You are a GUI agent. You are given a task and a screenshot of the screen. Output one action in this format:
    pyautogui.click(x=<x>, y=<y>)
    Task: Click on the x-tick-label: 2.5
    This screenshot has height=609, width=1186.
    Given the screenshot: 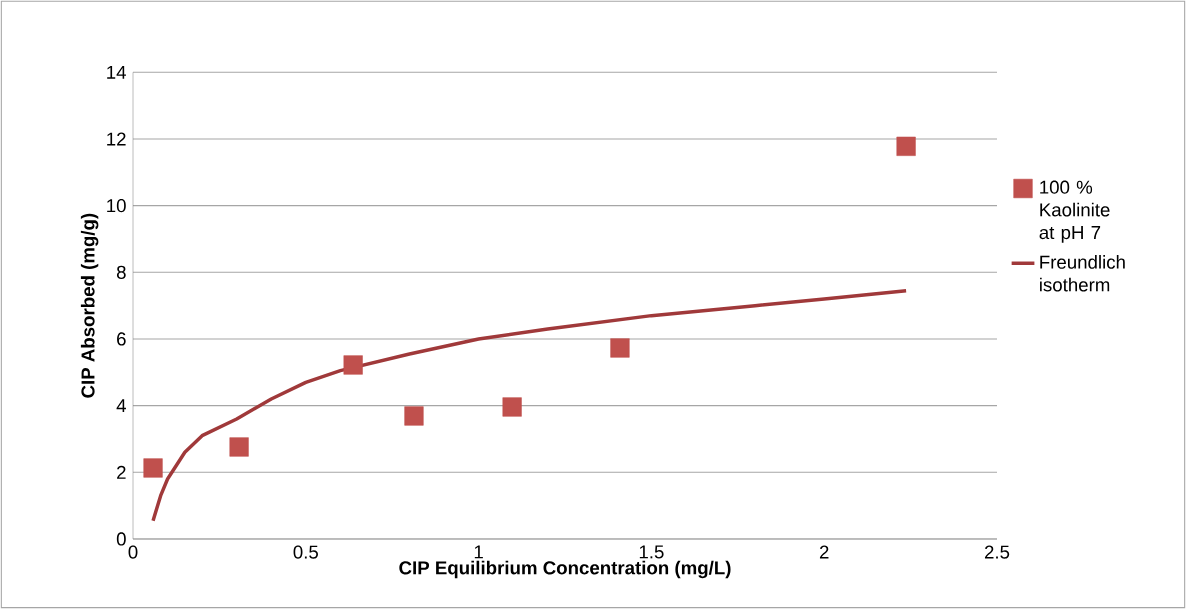 What is the action you would take?
    pyautogui.click(x=997, y=552)
    